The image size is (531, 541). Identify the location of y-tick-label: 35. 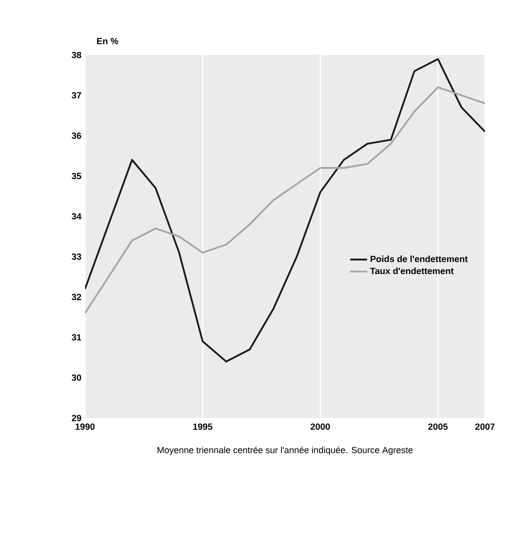
(77, 176).